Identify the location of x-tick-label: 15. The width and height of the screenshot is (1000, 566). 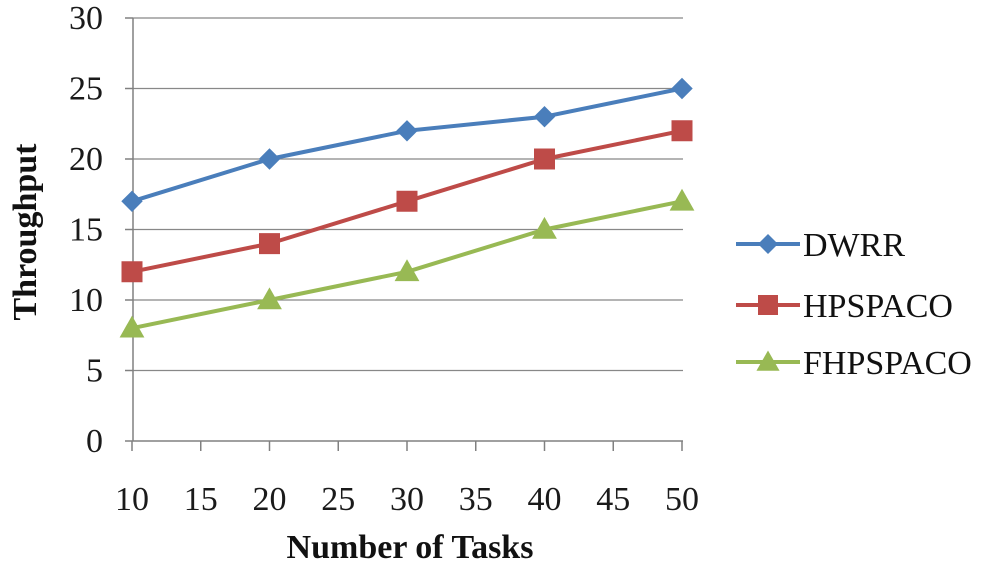
(201, 499).